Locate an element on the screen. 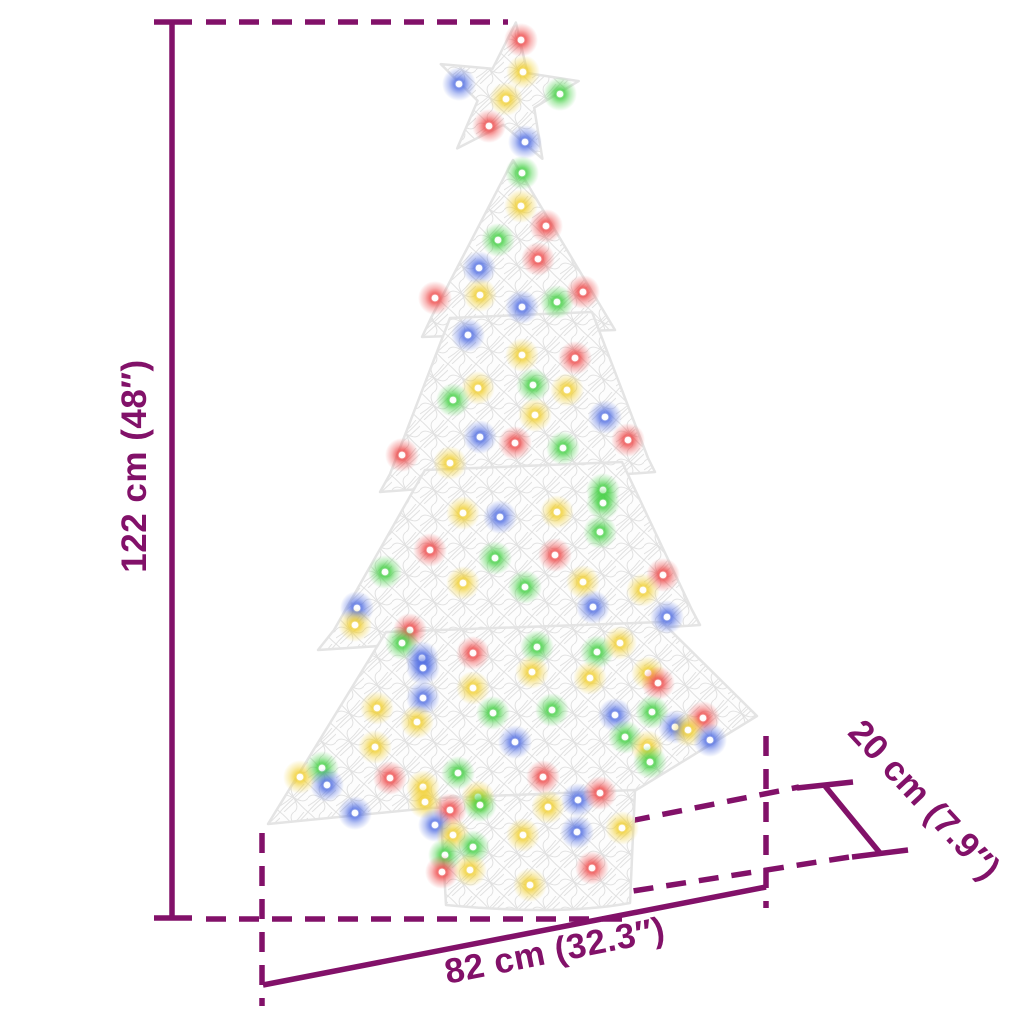  depth-projection-line-top is located at coordinates (714, 804).